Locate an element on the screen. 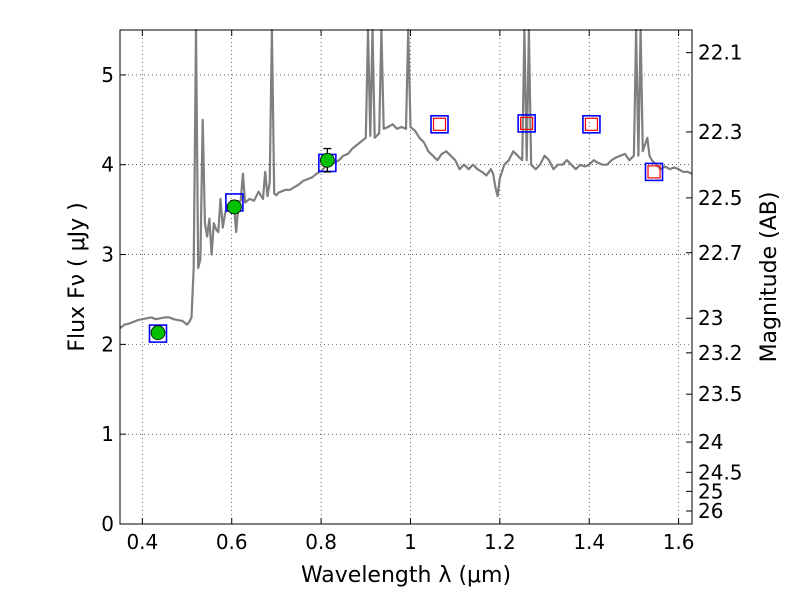 The height and width of the screenshot is (604, 800). y-tick-label: 2 is located at coordinates (107, 344).